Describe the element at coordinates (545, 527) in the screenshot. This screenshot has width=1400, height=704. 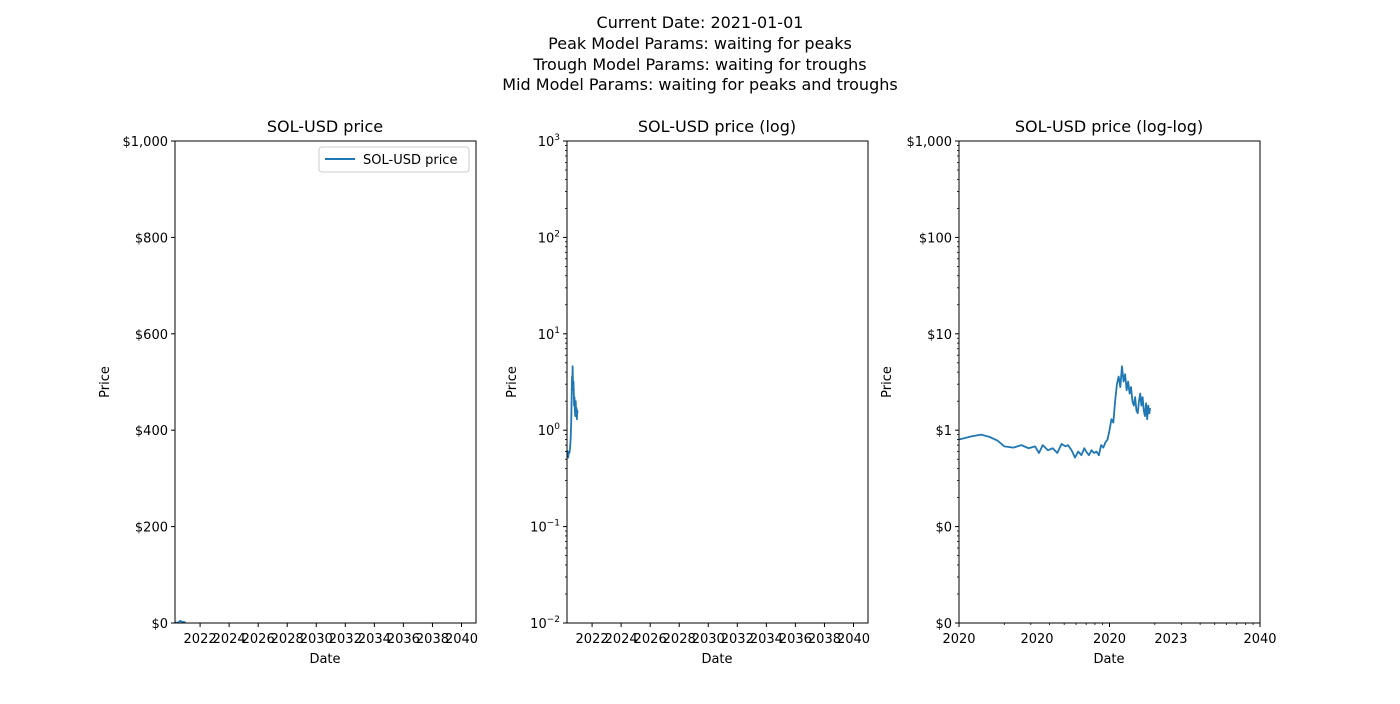
I see `y-tick-label: 10⁻¹` at that location.